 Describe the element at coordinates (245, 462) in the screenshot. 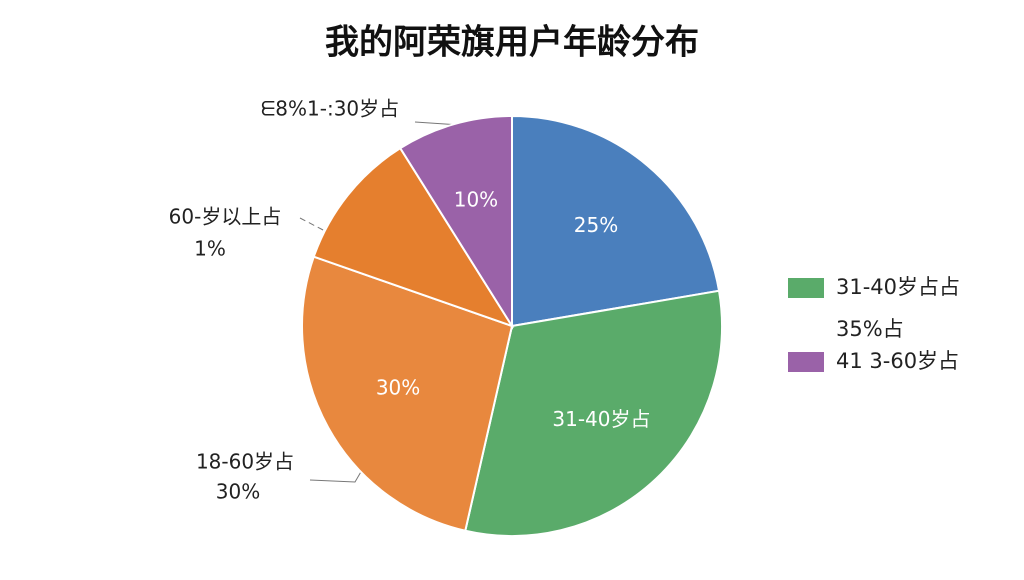

I see `annotation: 18-60岁占` at that location.